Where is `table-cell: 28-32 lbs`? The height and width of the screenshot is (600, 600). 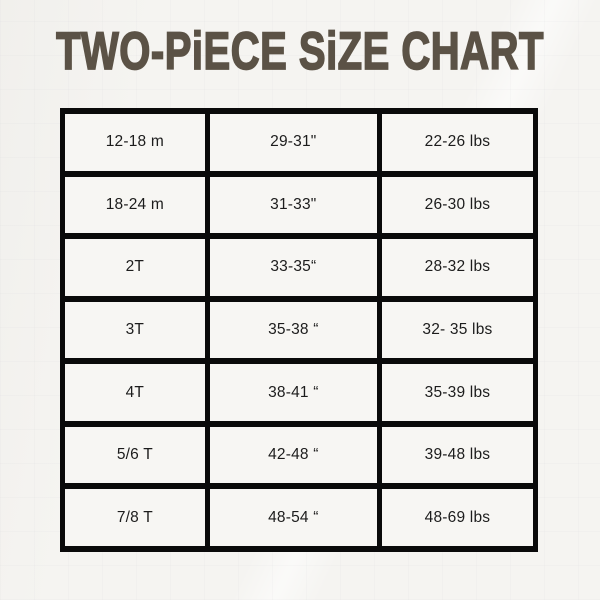 table-cell: 28-32 lbs is located at coordinates (457, 267).